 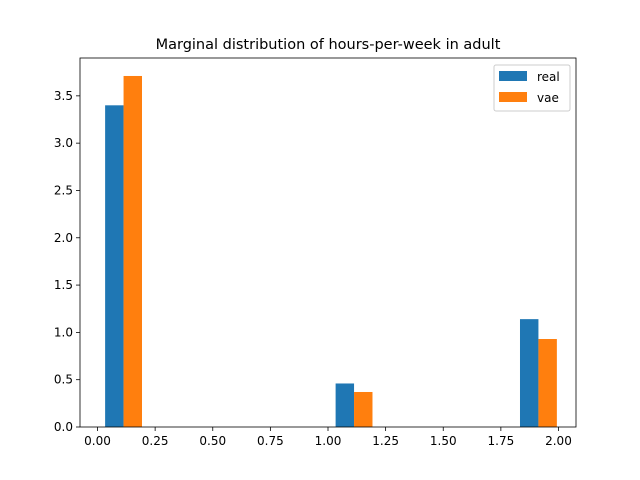 I want to click on y-tick-label: 1.5, so click(x=63, y=285).